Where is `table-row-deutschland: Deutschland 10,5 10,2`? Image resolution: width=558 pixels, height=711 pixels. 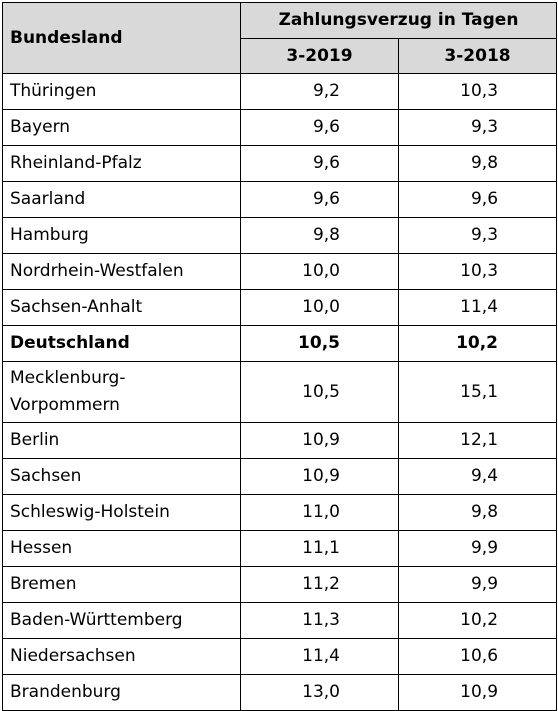 table-row-deutschland: Deutschland 10,5 10,2 is located at coordinates (280, 343).